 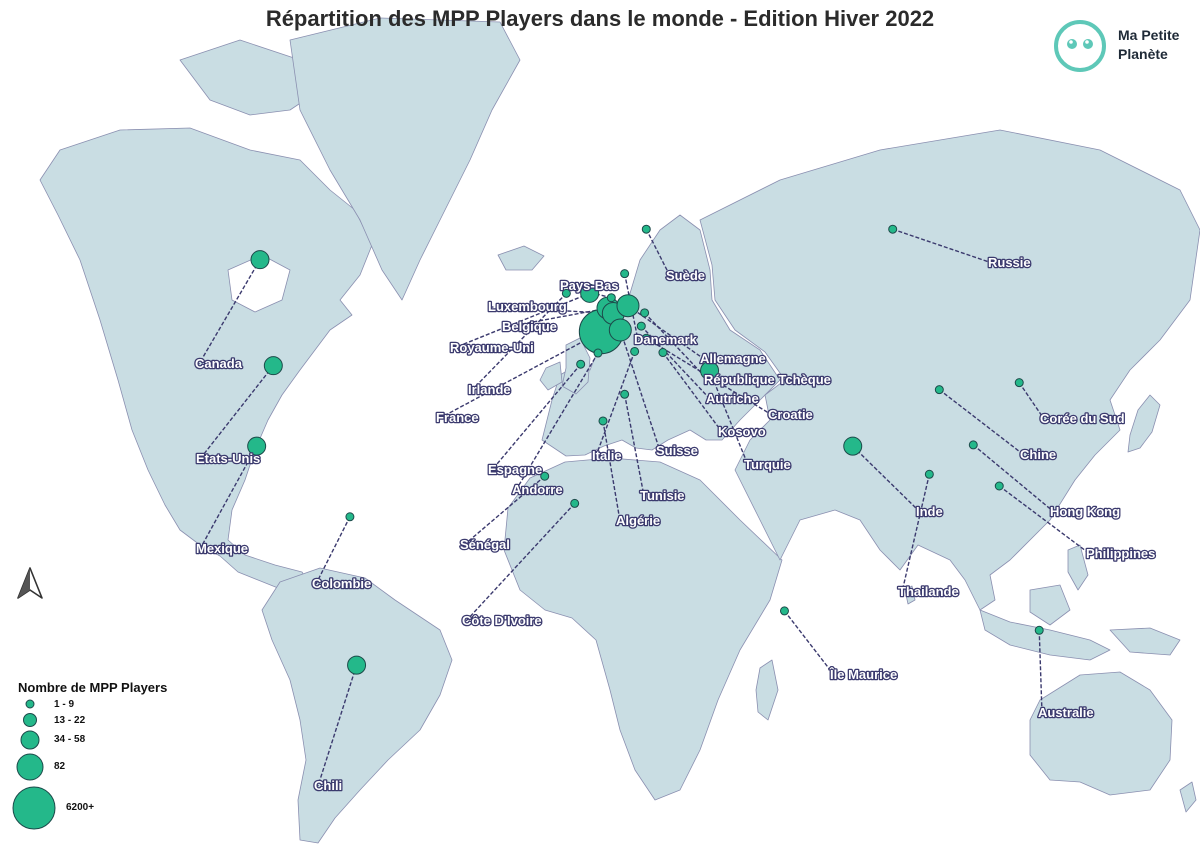 What do you see at coordinates (620, 330) in the screenshot?
I see `circle-suisse` at bounding box center [620, 330].